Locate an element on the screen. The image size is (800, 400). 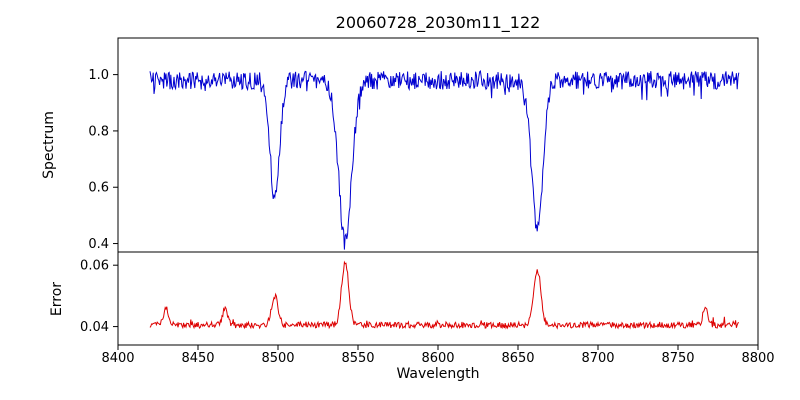
x-tick-label: 8550 is located at coordinates (357, 358).